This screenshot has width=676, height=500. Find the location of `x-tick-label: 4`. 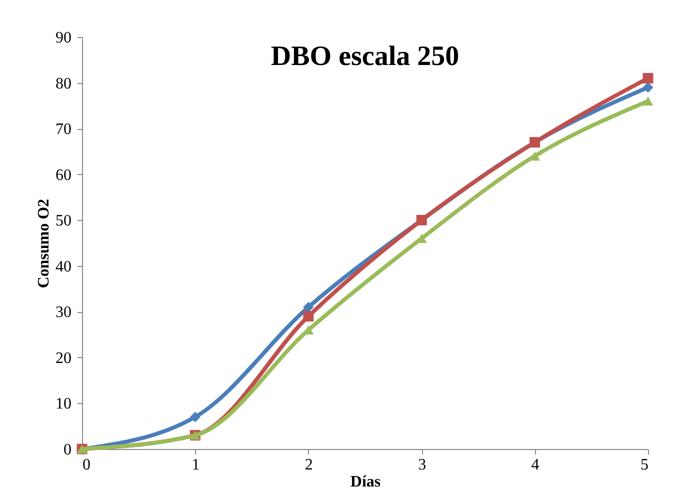

x-tick-label: 4 is located at coordinates (535, 465).